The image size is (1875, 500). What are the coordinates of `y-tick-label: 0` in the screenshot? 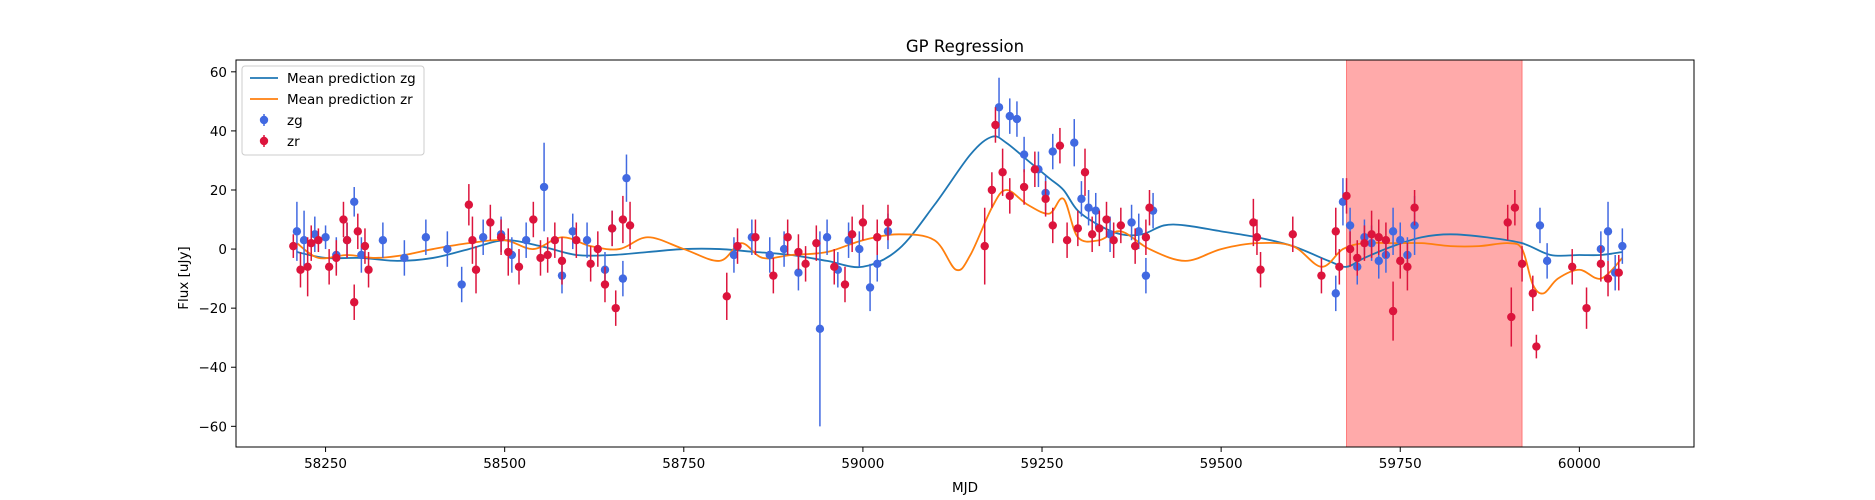 It's located at (222, 250).